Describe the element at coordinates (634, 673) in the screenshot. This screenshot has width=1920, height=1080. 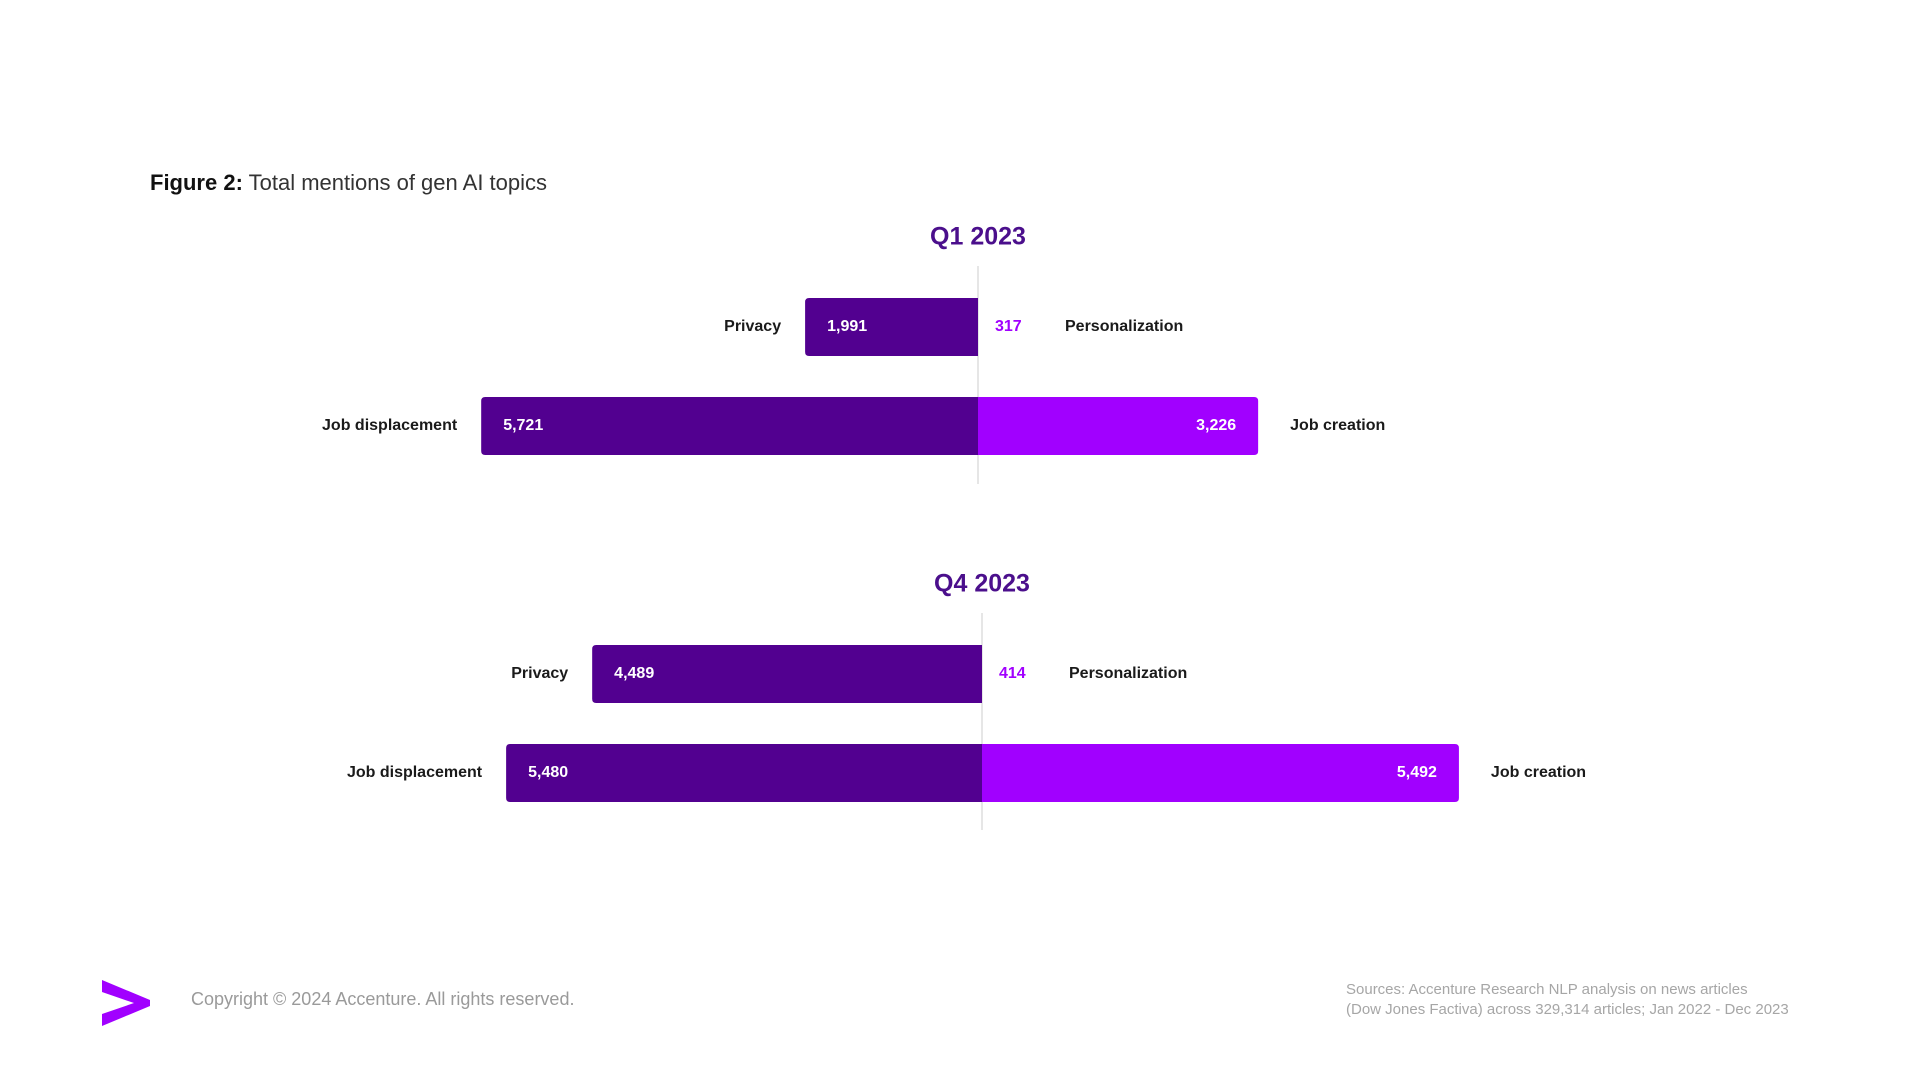
I see `left-value-label: 4,489` at that location.